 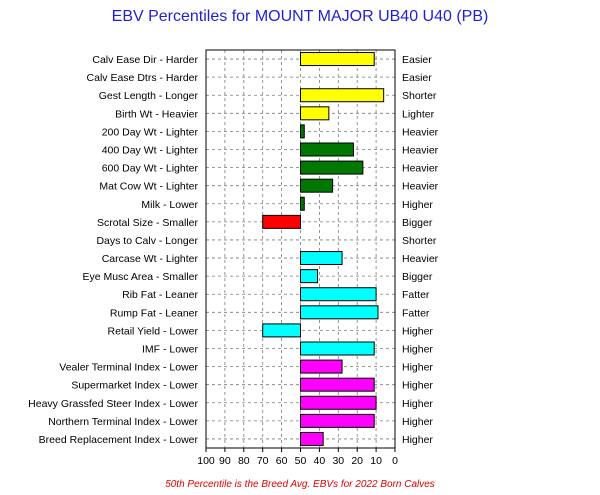 I want to click on category-label: 600 Day Wt - Lighter, so click(x=150, y=169).